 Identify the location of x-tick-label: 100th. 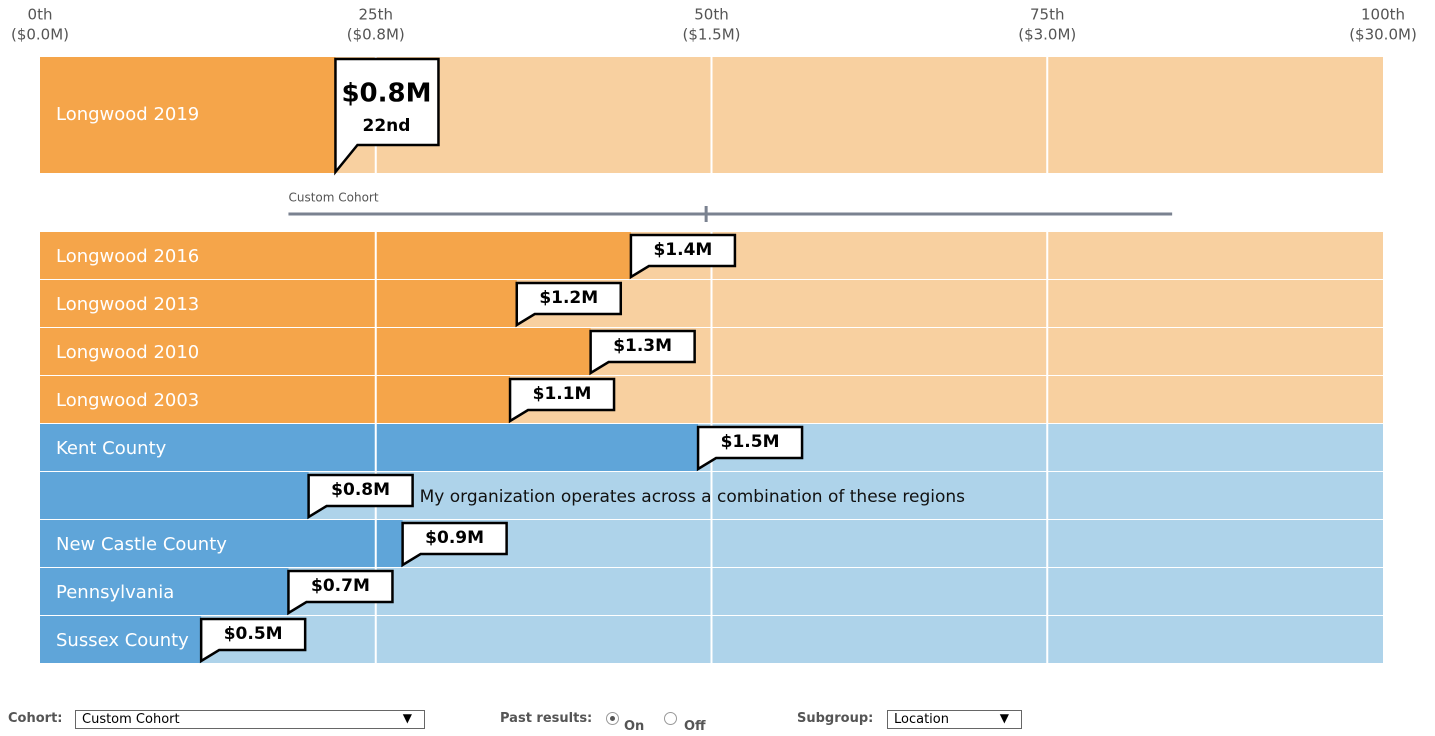
(1383, 15).